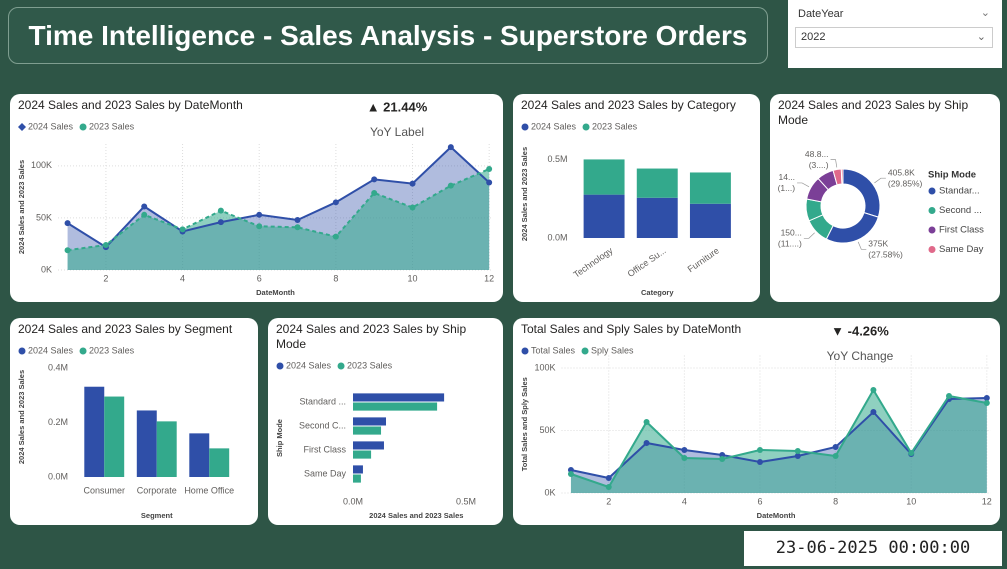 The height and width of the screenshot is (569, 1007). I want to click on data-label: (29.85%), so click(905, 183).